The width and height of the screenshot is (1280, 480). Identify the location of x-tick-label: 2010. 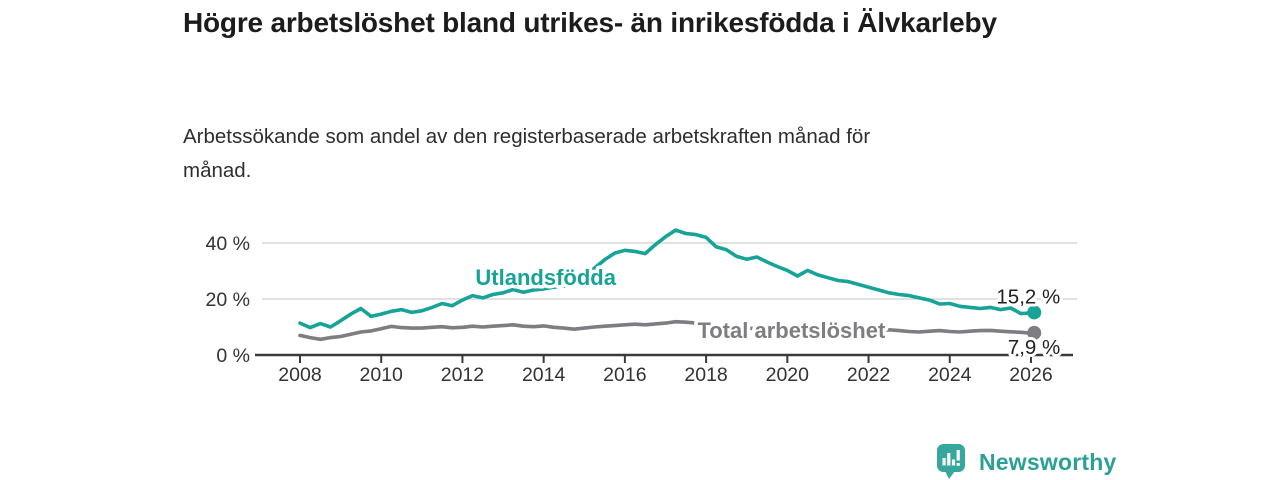
(382, 375).